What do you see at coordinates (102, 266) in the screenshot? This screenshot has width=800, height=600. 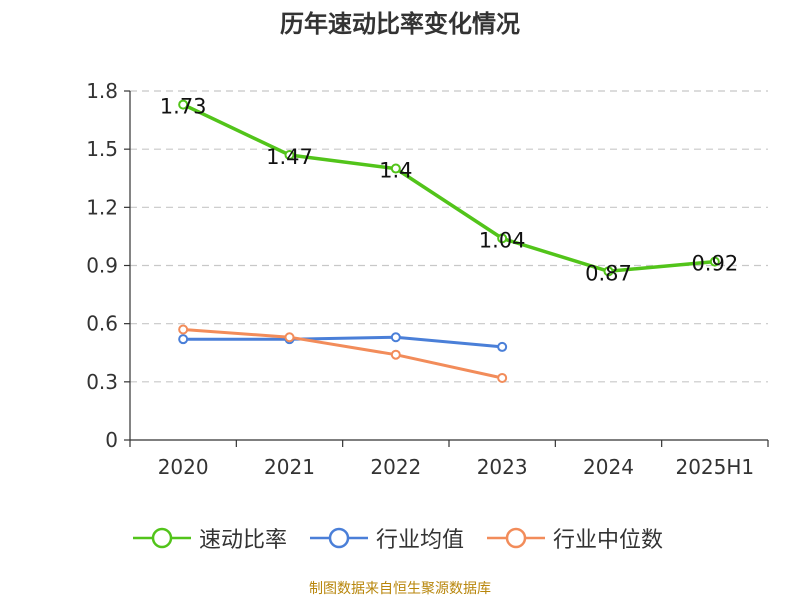 I see `y-tick-label: 0.9` at bounding box center [102, 266].